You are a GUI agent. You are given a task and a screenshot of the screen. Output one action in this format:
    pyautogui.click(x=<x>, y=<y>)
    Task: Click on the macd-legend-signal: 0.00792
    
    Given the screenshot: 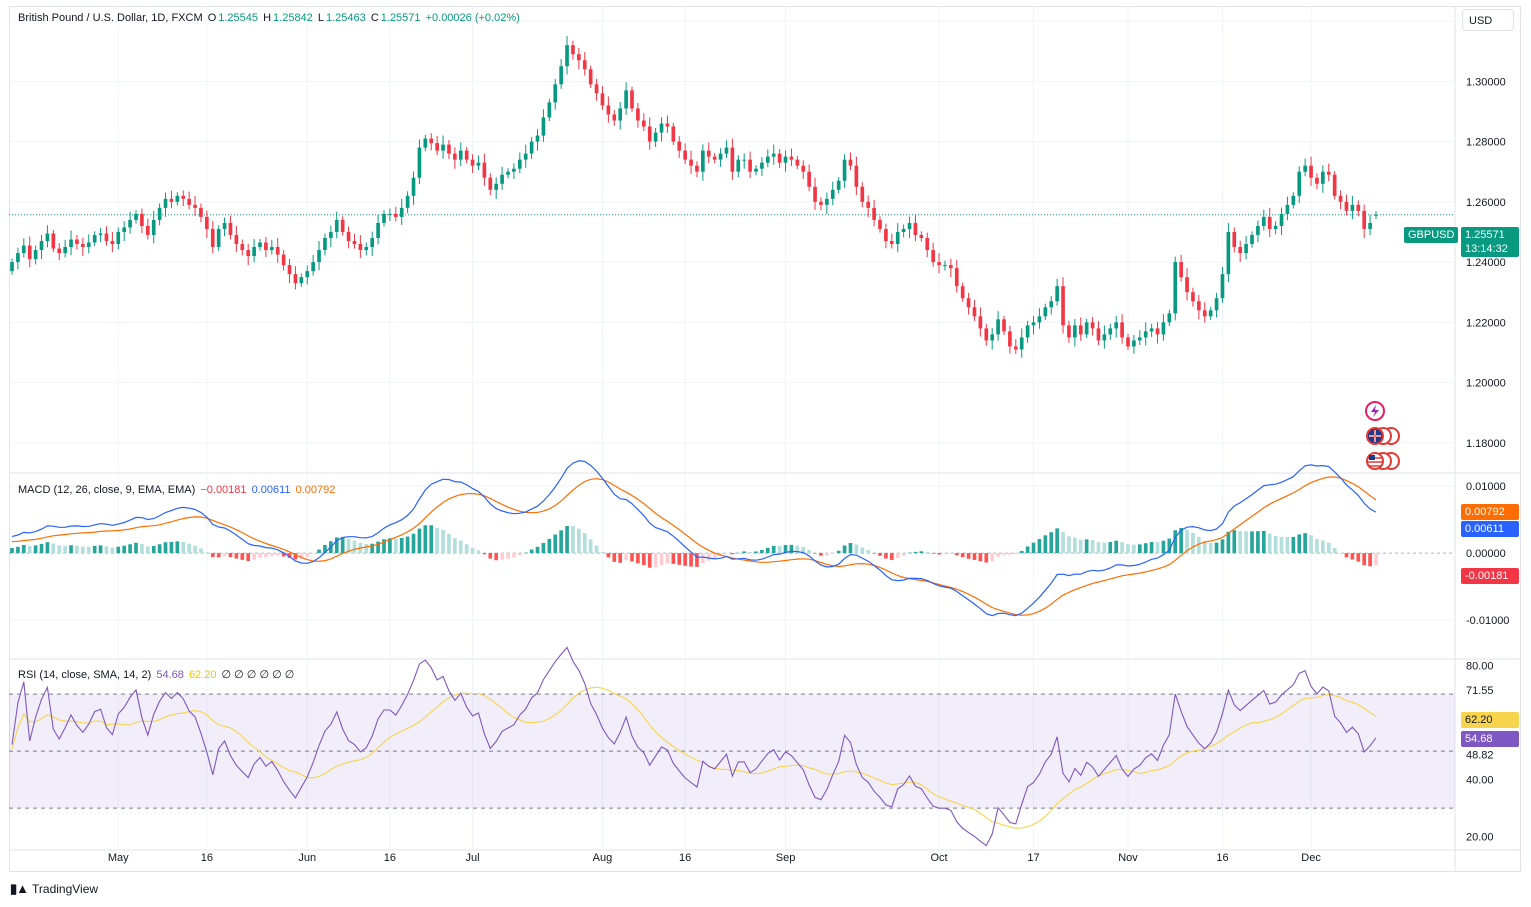 What is the action you would take?
    pyautogui.click(x=315, y=490)
    